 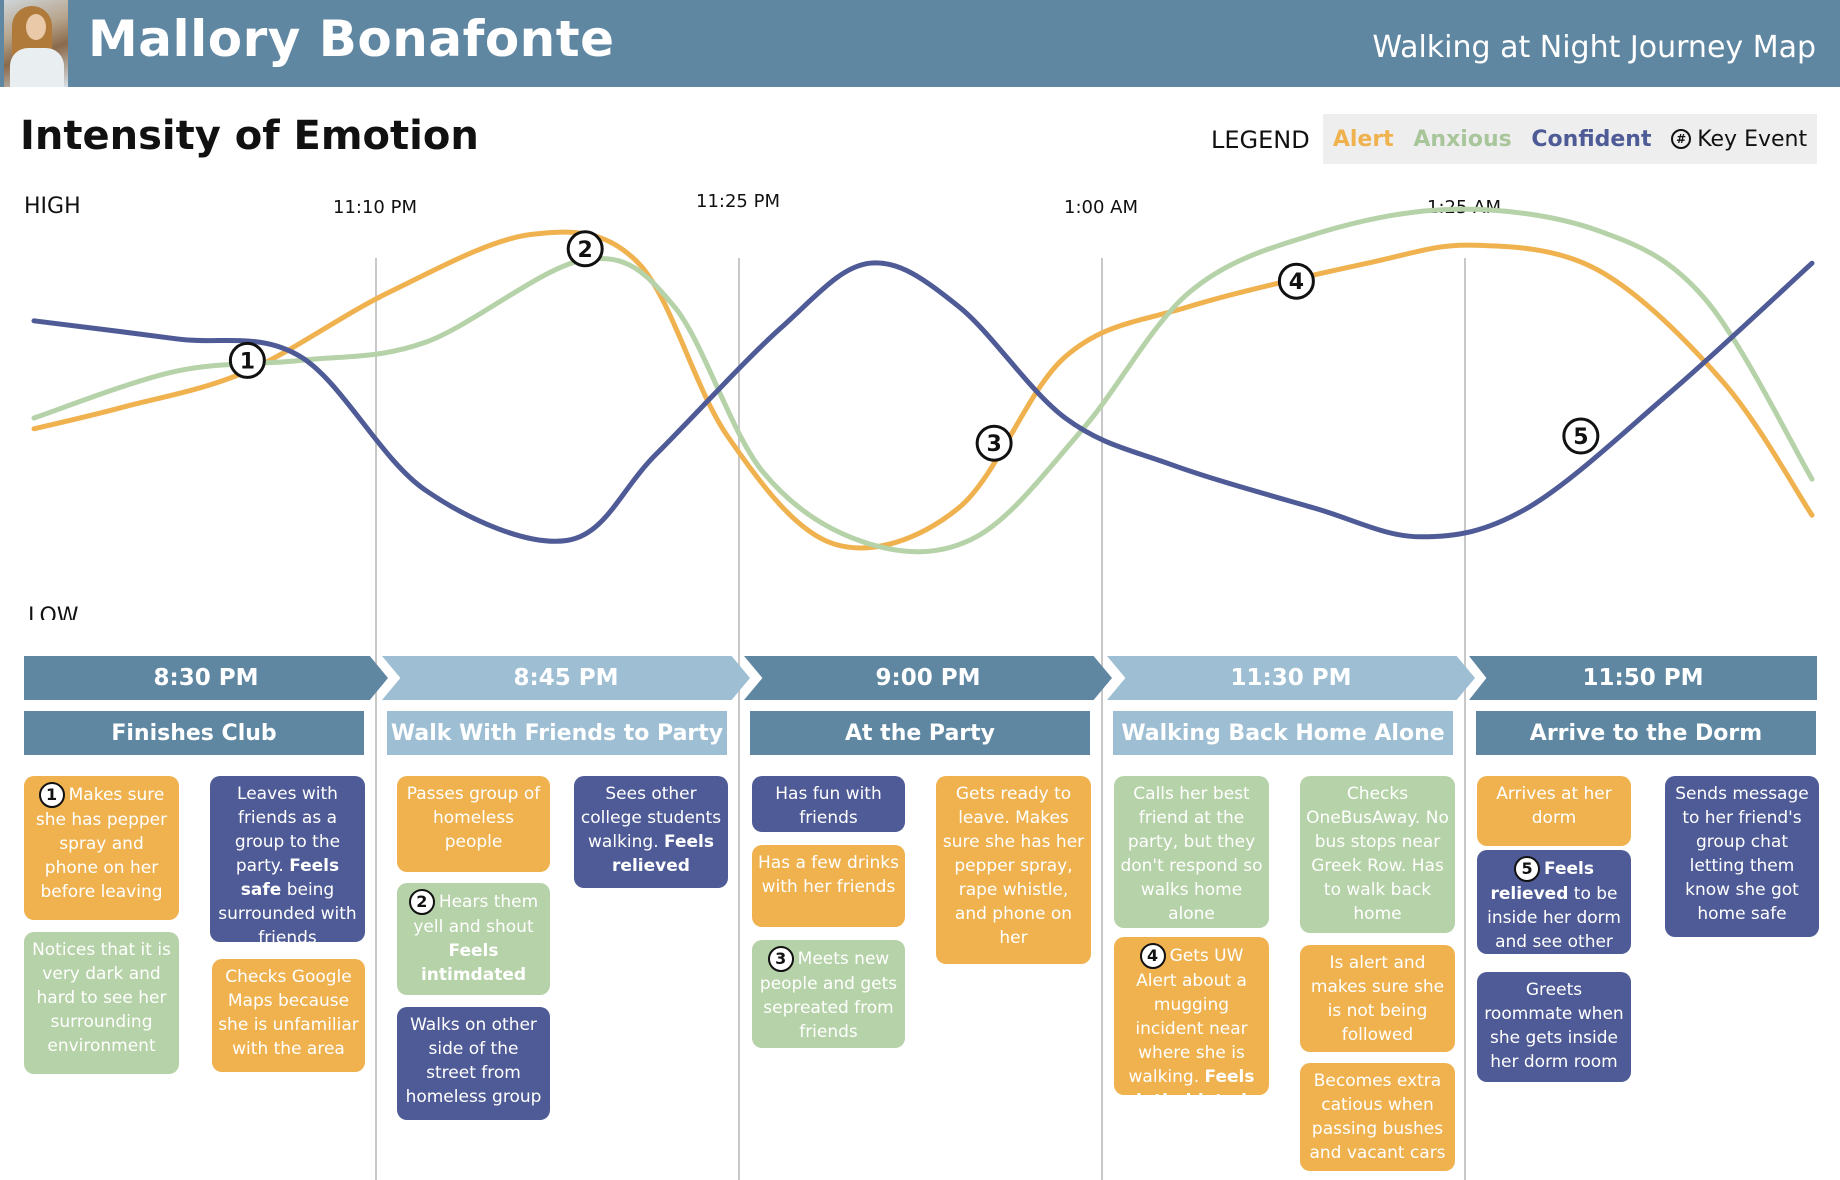 What do you see at coordinates (1363, 139) in the screenshot?
I see `legend-alert: Alert` at bounding box center [1363, 139].